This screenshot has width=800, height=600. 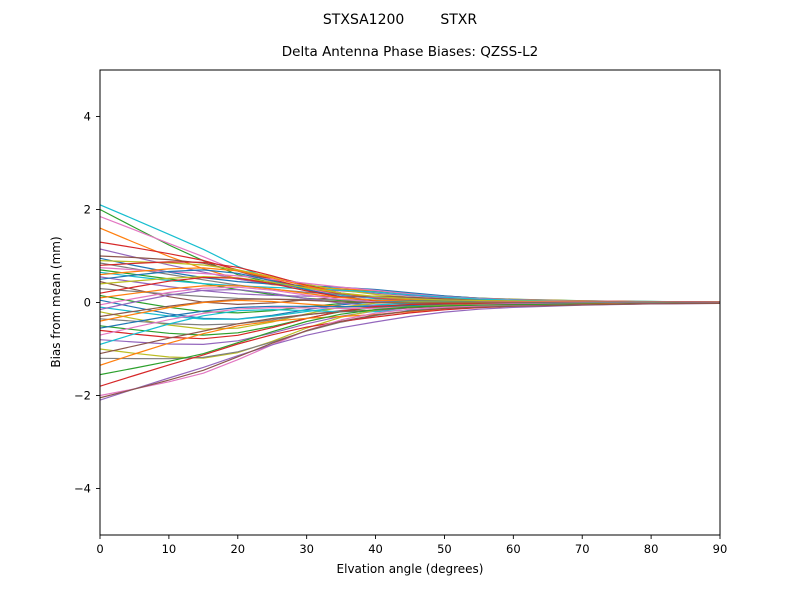 What do you see at coordinates (375, 549) in the screenshot?
I see `x-tick-label: 40` at bounding box center [375, 549].